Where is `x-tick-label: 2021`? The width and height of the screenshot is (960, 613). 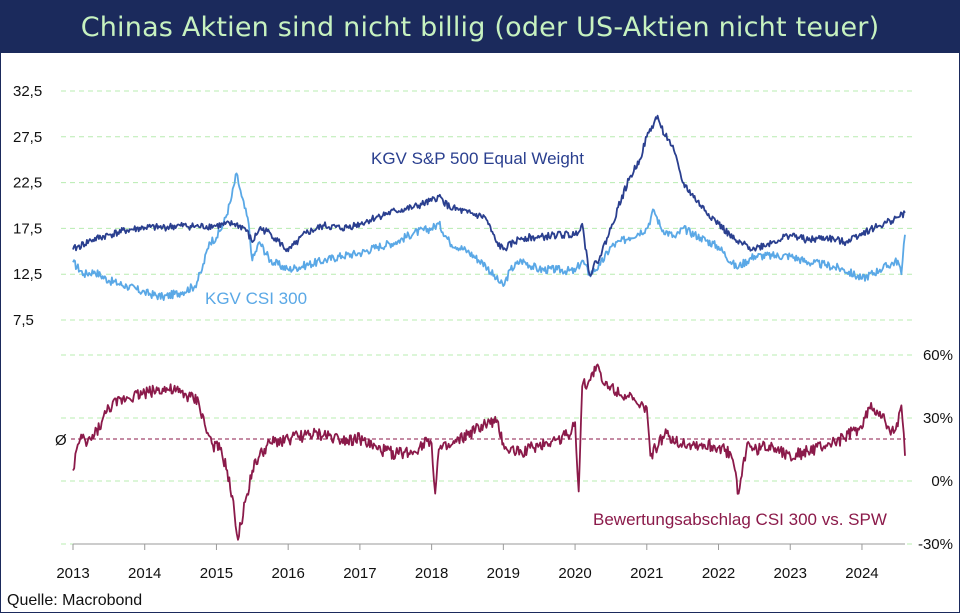
x-tick-label: 2021 is located at coordinates (646, 573).